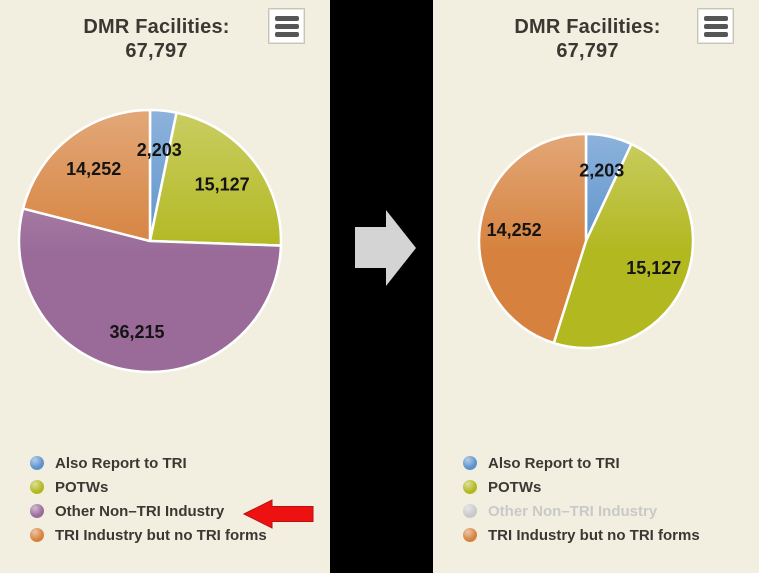 Image resolution: width=759 pixels, height=573 pixels. What do you see at coordinates (596, 39) in the screenshot?
I see `chart-header-after: DMR Facilities: 67,797` at bounding box center [596, 39].